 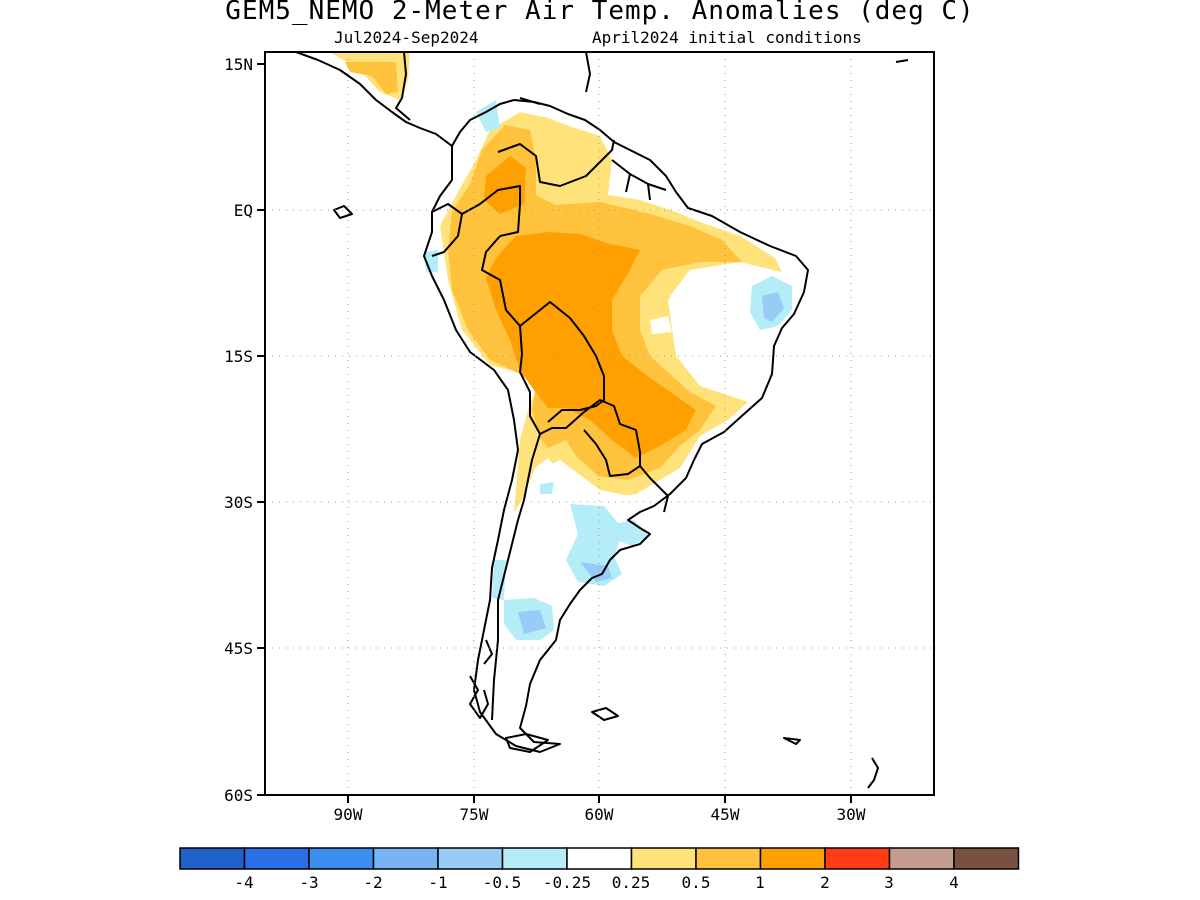 What do you see at coordinates (596, 572) in the screenshot?
I see `anomaly-neg0.5-argentina` at bounding box center [596, 572].